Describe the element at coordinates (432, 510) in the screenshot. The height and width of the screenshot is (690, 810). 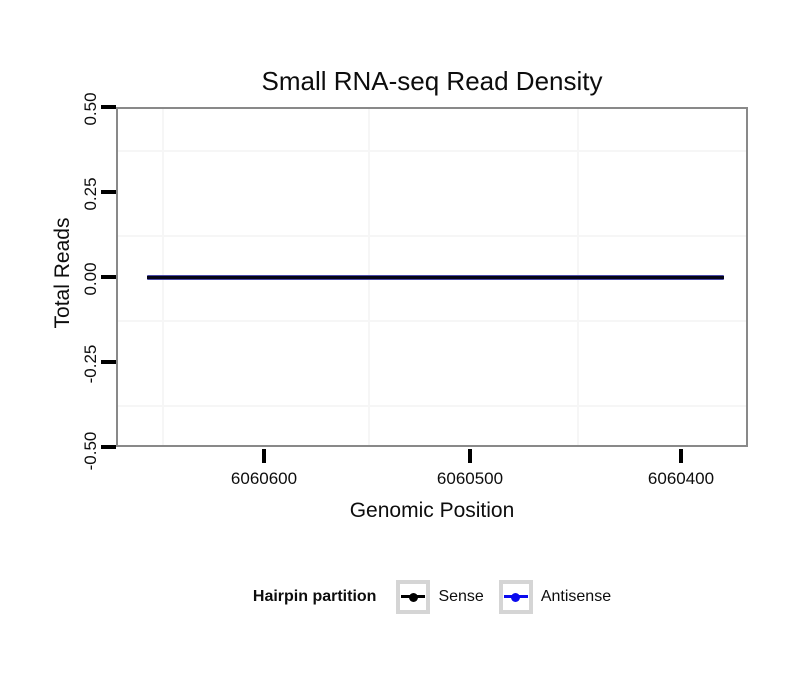
I see `x-axis-title: Genomic Position` at that location.